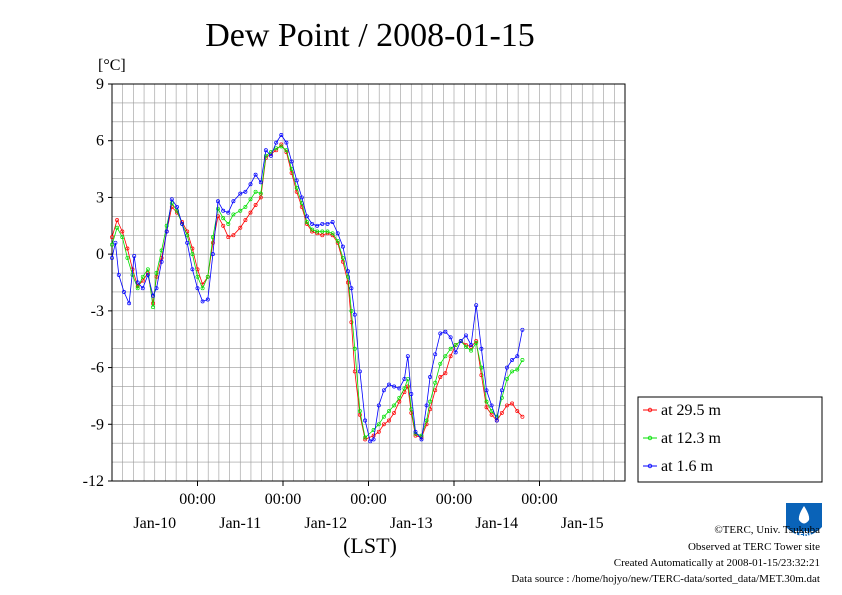  Describe the element at coordinates (100, 141) in the screenshot. I see `y-tick-label: 6` at that location.